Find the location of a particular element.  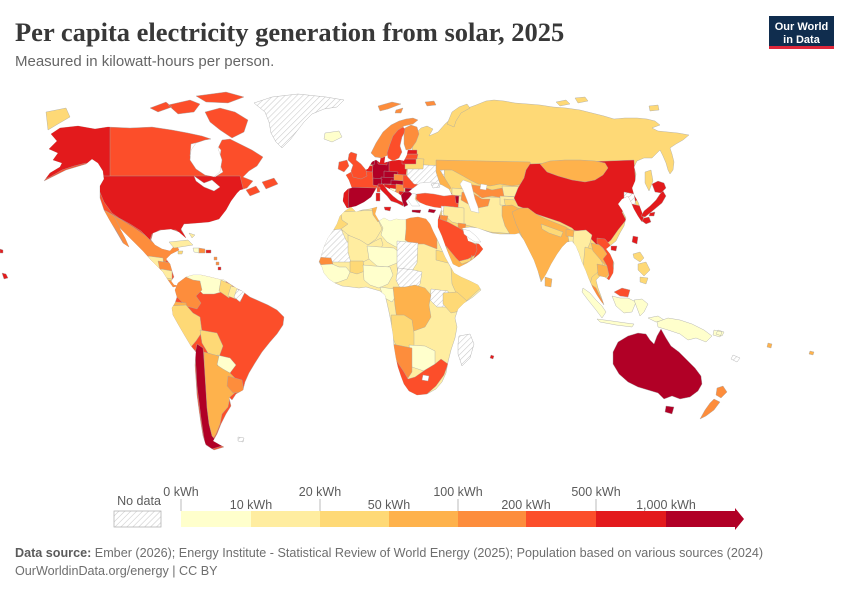

svg-text: No data is located at coordinates (139, 501).